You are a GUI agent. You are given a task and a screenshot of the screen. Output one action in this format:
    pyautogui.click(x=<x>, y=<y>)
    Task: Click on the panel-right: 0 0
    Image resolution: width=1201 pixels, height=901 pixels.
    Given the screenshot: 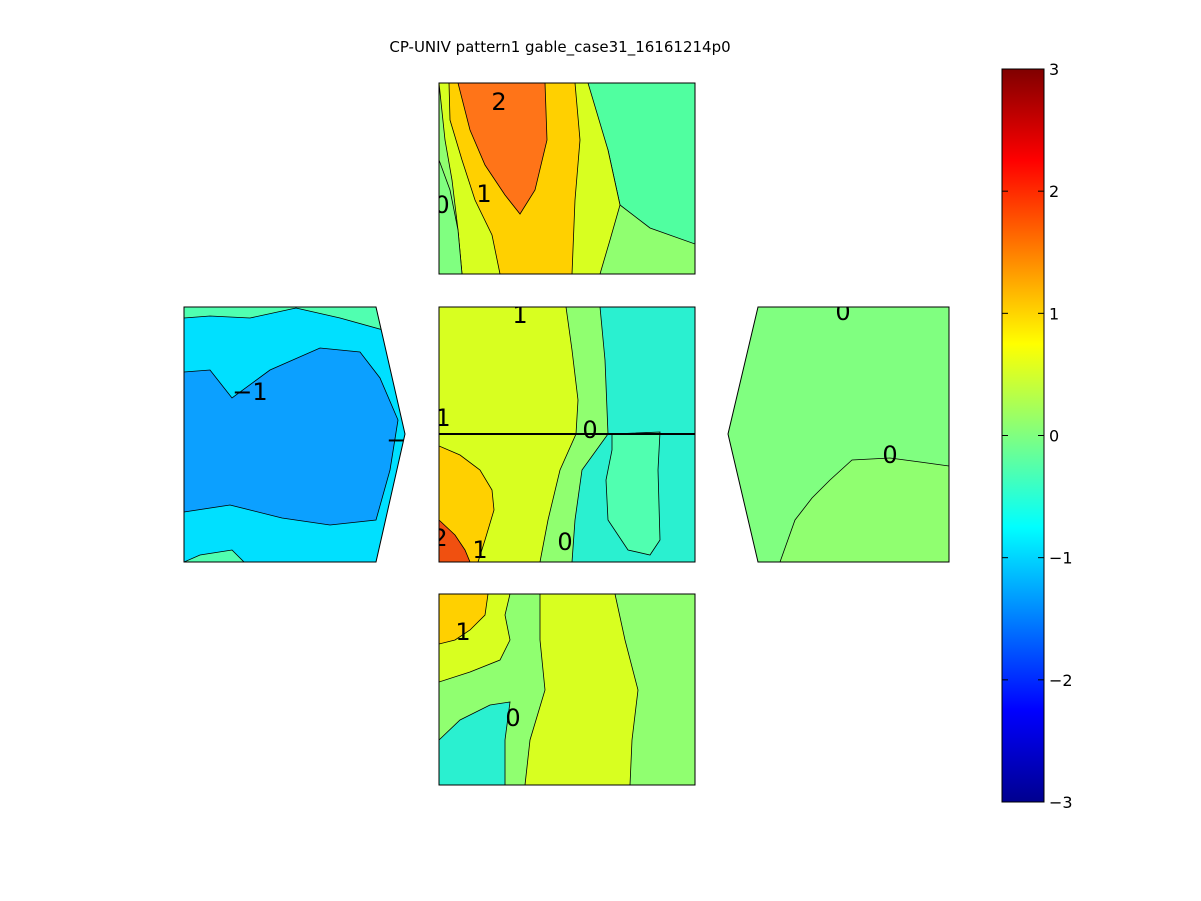 What is the action you would take?
    pyautogui.click(x=838, y=430)
    